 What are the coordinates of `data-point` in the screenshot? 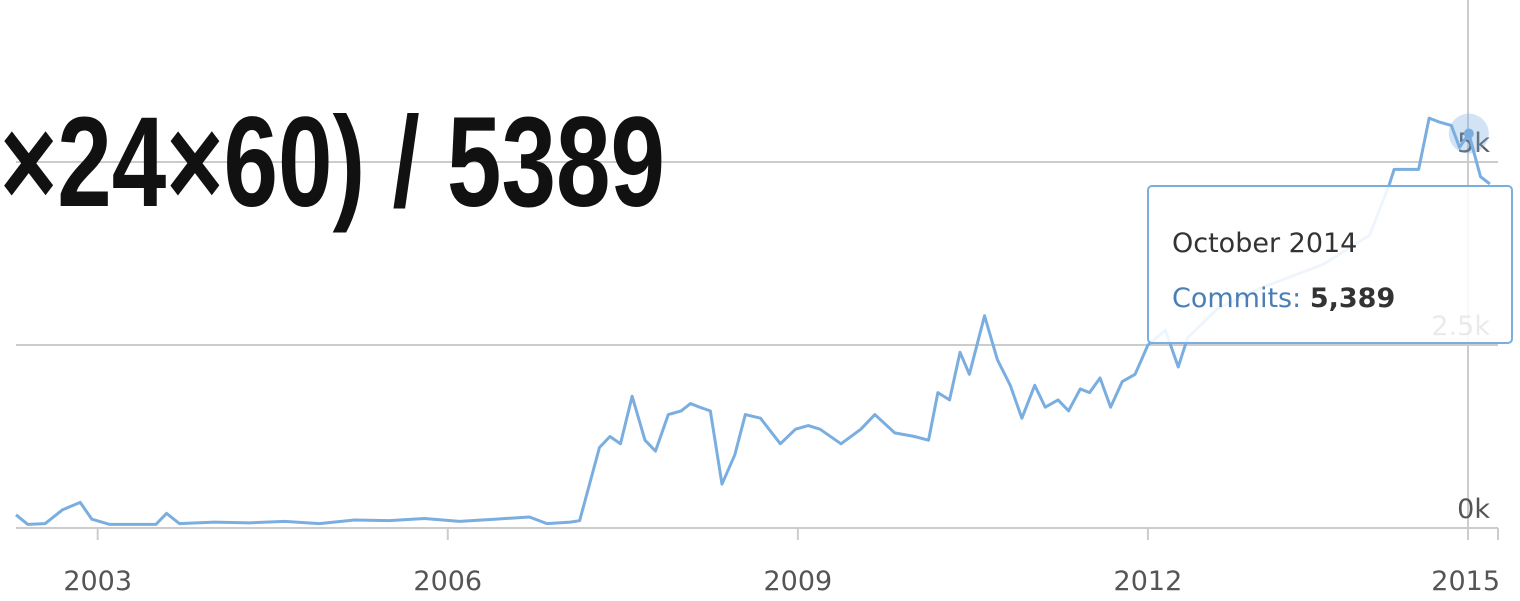 It's located at (1468, 133).